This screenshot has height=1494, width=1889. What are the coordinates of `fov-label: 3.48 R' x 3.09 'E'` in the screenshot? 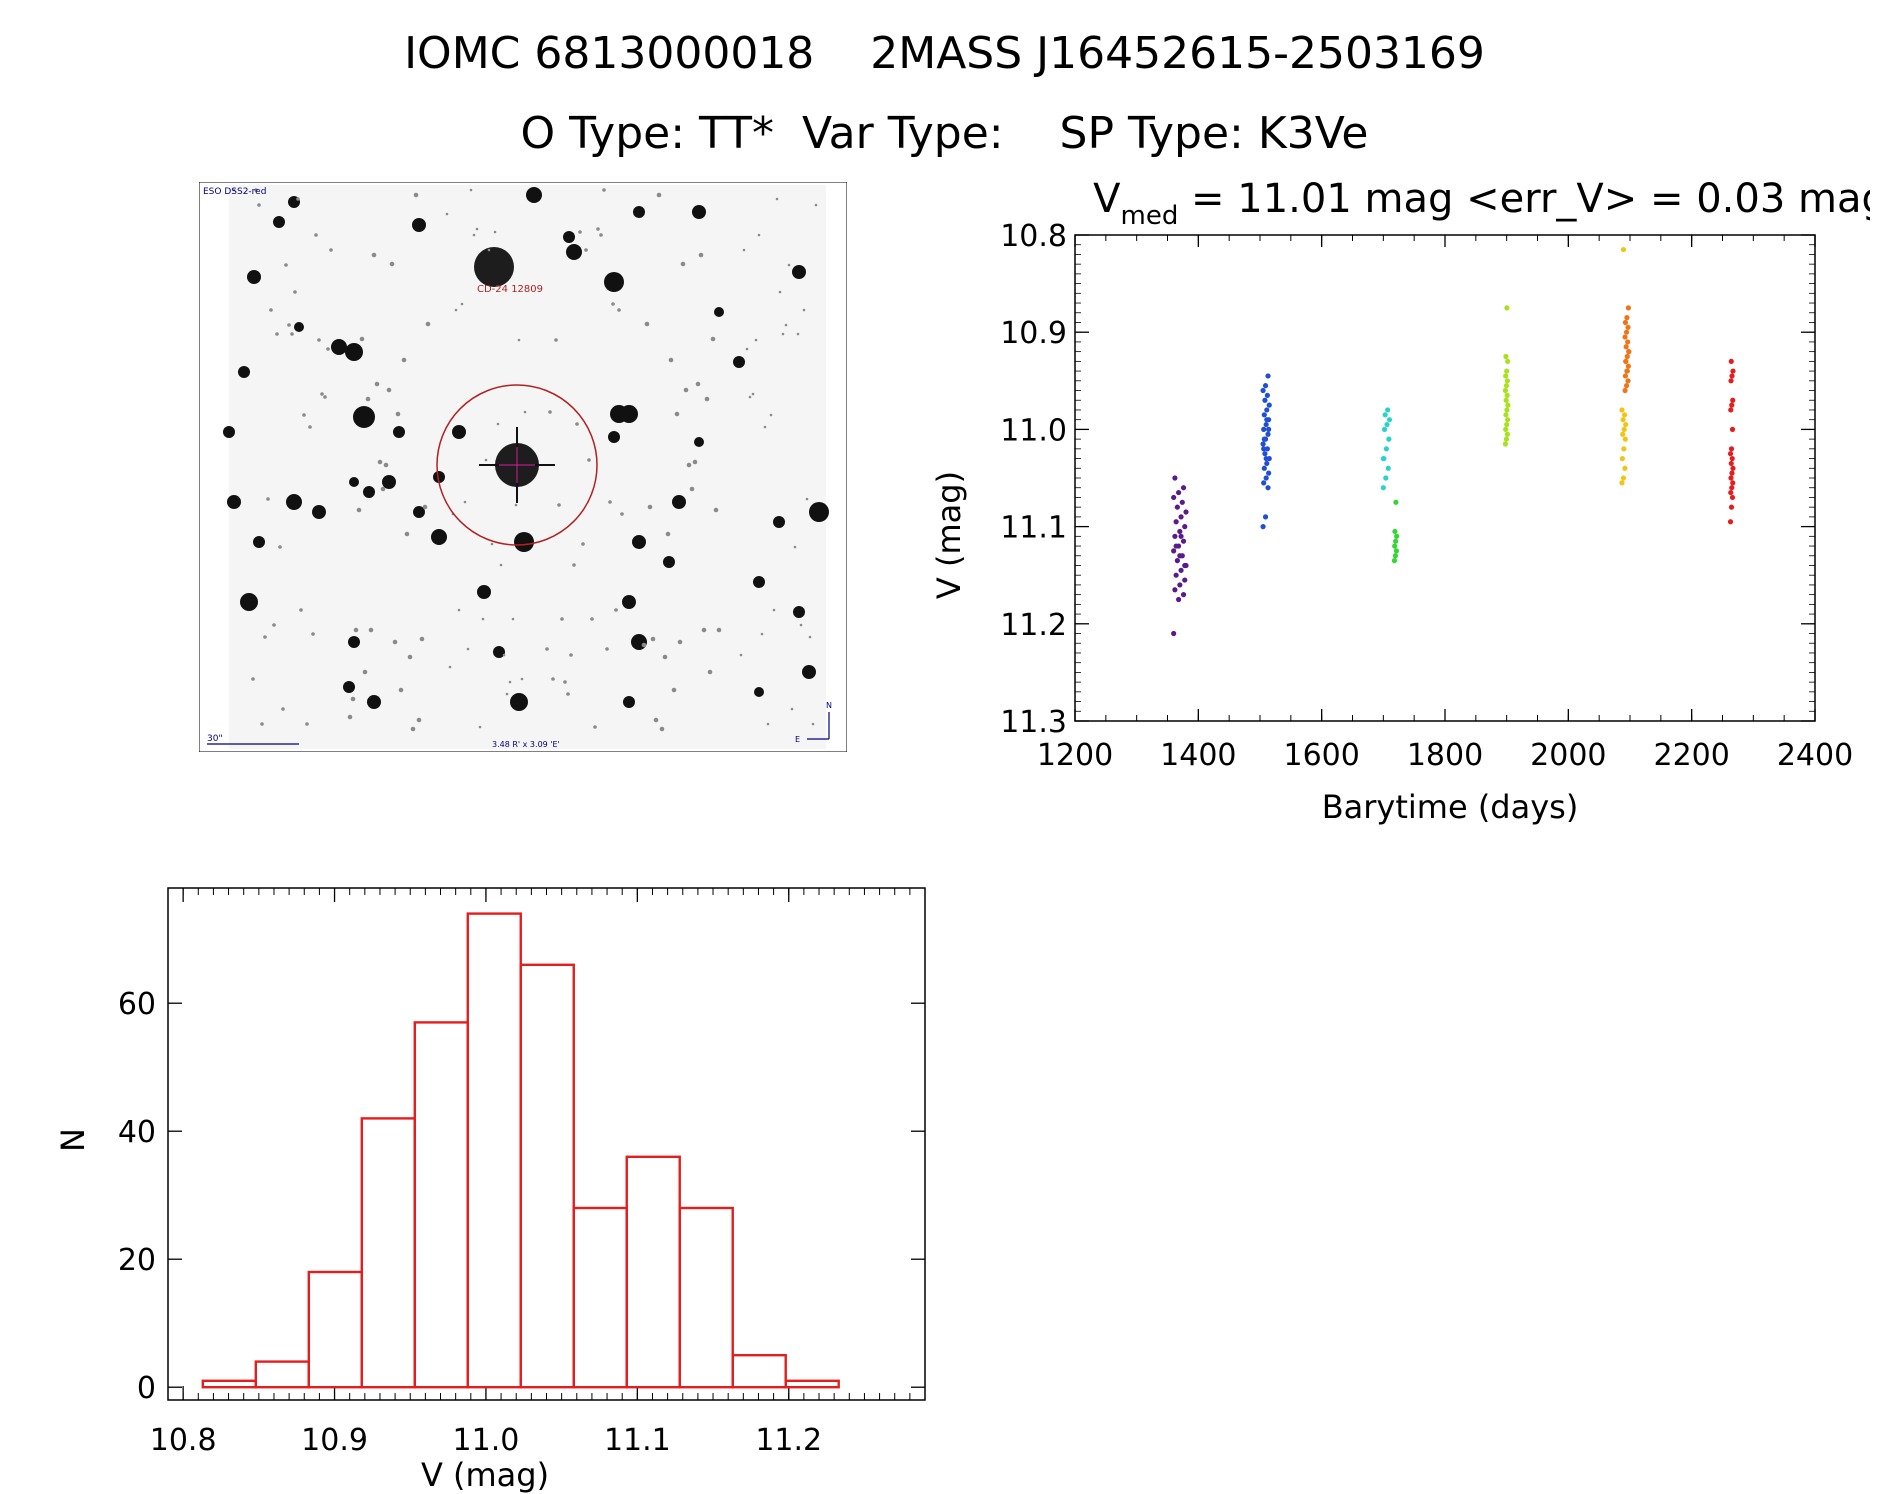 It's located at (526, 744).